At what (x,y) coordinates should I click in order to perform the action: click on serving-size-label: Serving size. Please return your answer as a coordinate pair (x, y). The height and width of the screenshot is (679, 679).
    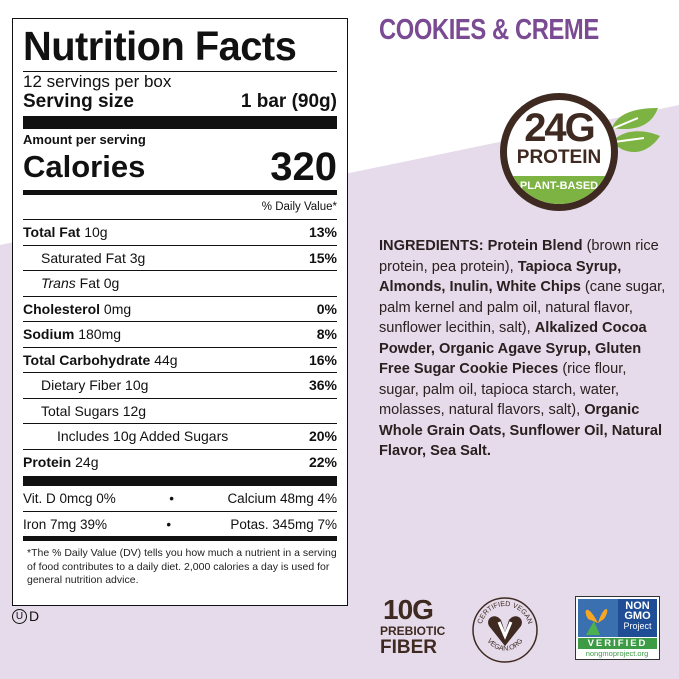
    Looking at the image, I should click on (78, 101).